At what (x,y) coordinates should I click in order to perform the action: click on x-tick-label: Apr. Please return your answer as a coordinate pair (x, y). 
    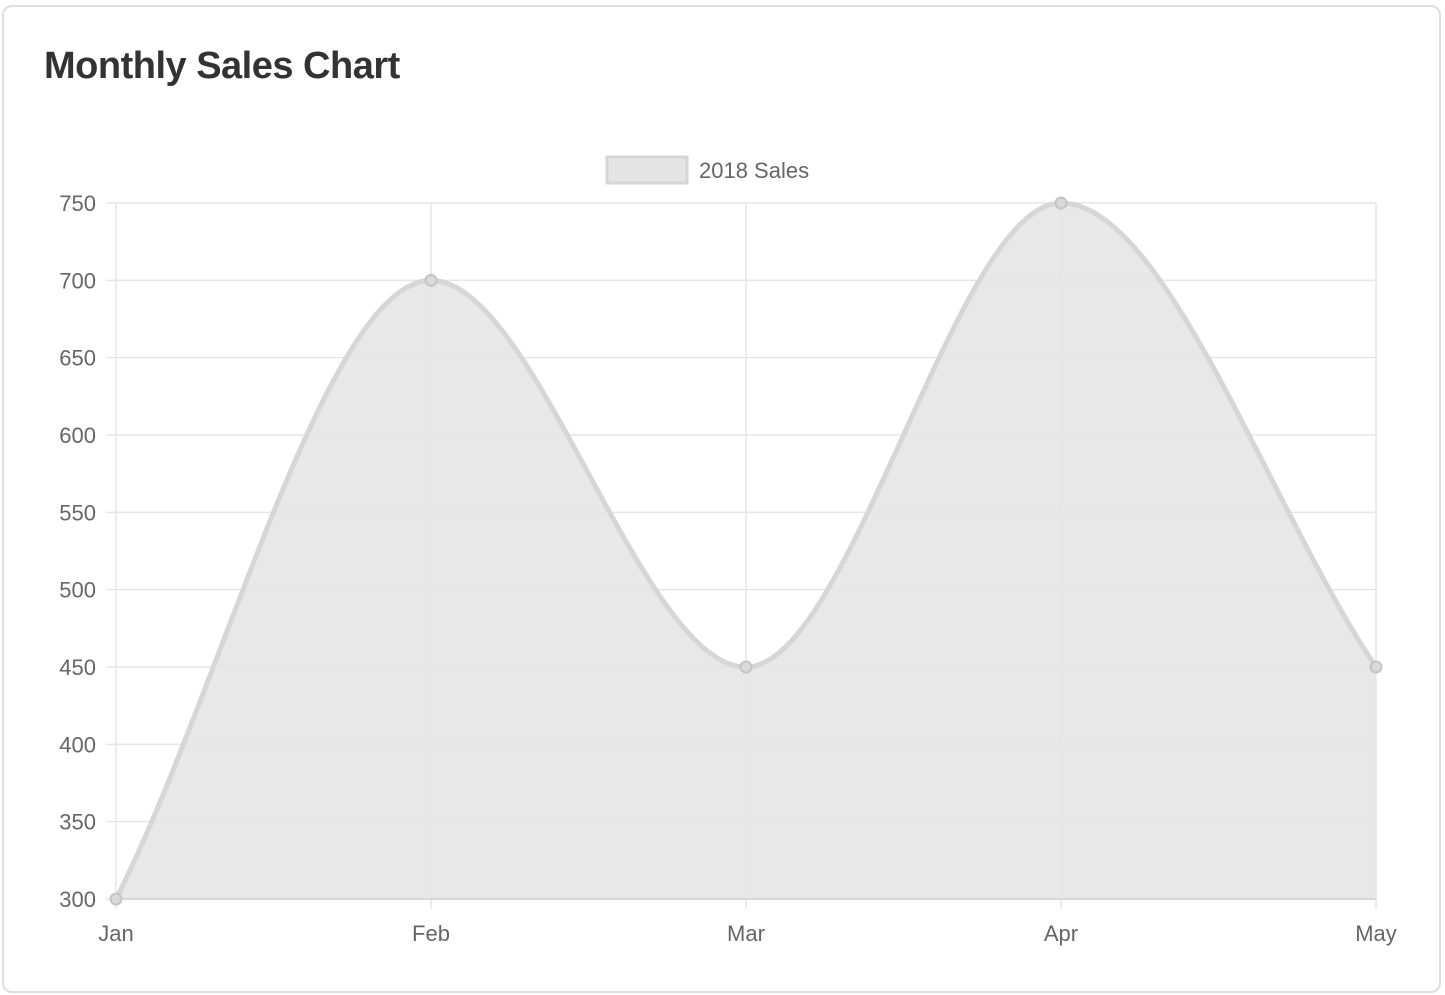
    Looking at the image, I should click on (1061, 933).